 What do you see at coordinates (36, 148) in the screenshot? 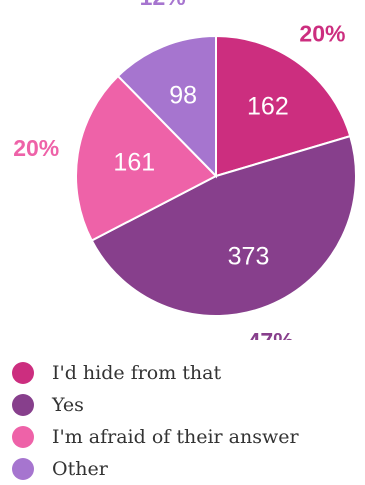
I see `slice-percent-label-afraid: 20%` at bounding box center [36, 148].